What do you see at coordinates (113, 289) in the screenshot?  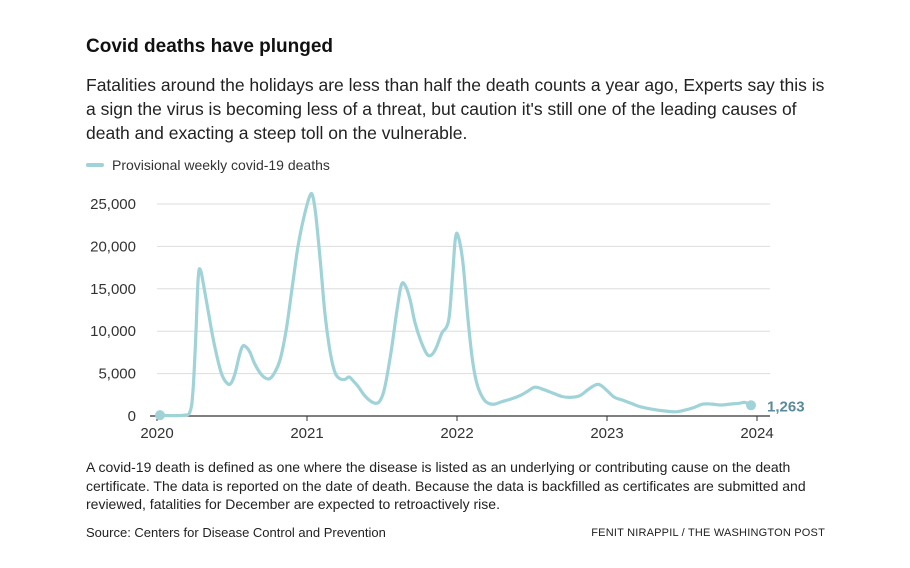 I see `y-tick-label: 15,000` at bounding box center [113, 289].